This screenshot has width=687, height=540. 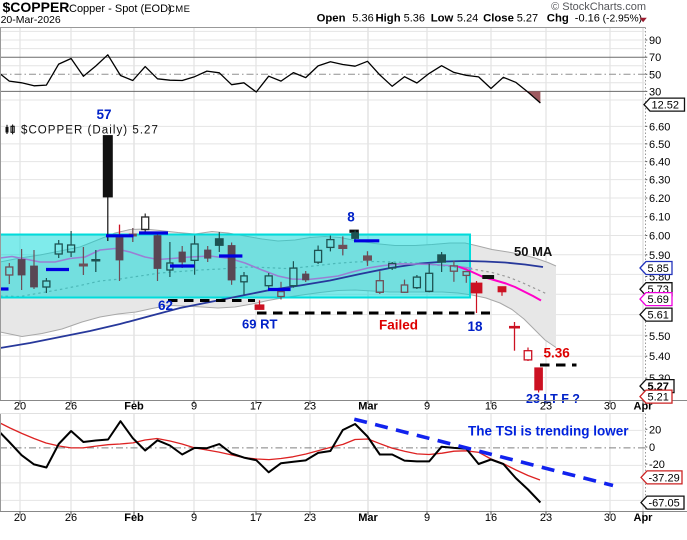 I want to click on svg-text: 23 LT F ?, so click(x=553, y=399).